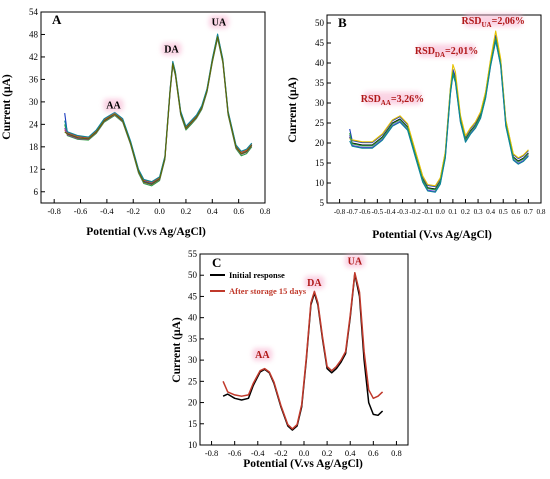 The width and height of the screenshot is (550, 479). Describe the element at coordinates (57, 19) in the screenshot. I see `panel-label: A` at that location.